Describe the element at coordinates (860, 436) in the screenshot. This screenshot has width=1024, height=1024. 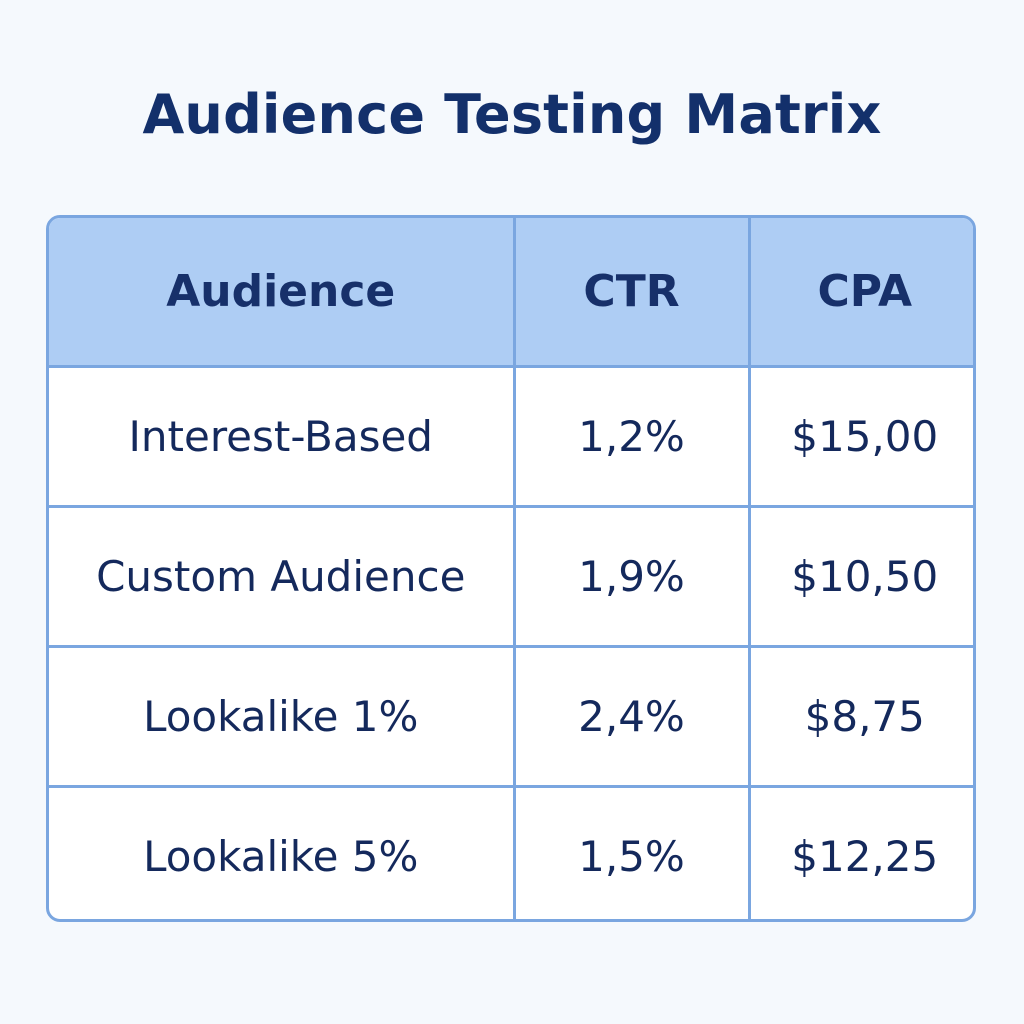
I see `cell-cpa: $15,00` at that location.